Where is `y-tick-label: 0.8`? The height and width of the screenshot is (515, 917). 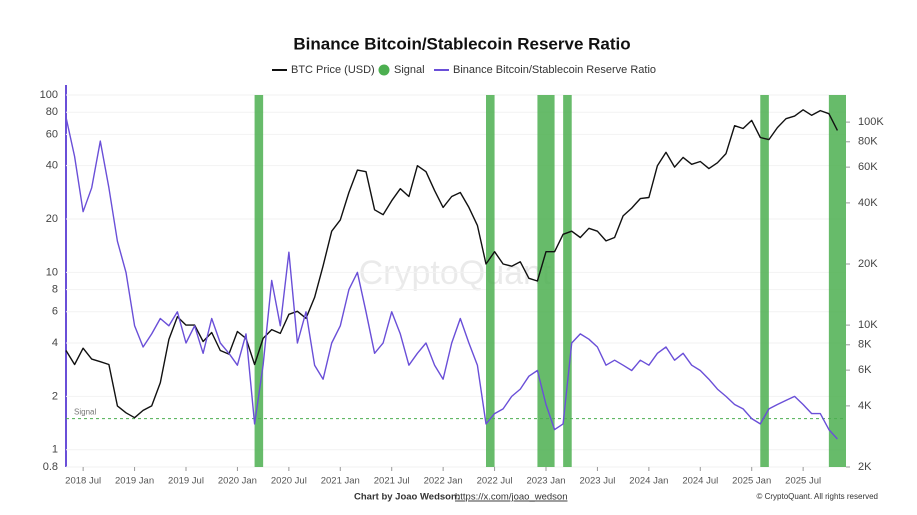 y-tick-label: 0.8 is located at coordinates (50, 467).